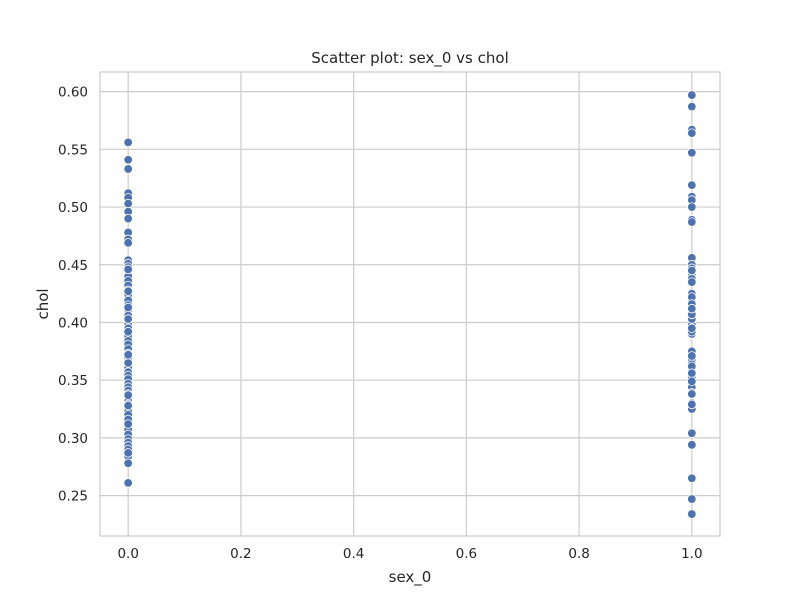 This screenshot has height=600, width=800. Describe the element at coordinates (43, 303) in the screenshot. I see `y-axis-label: chol` at that location.